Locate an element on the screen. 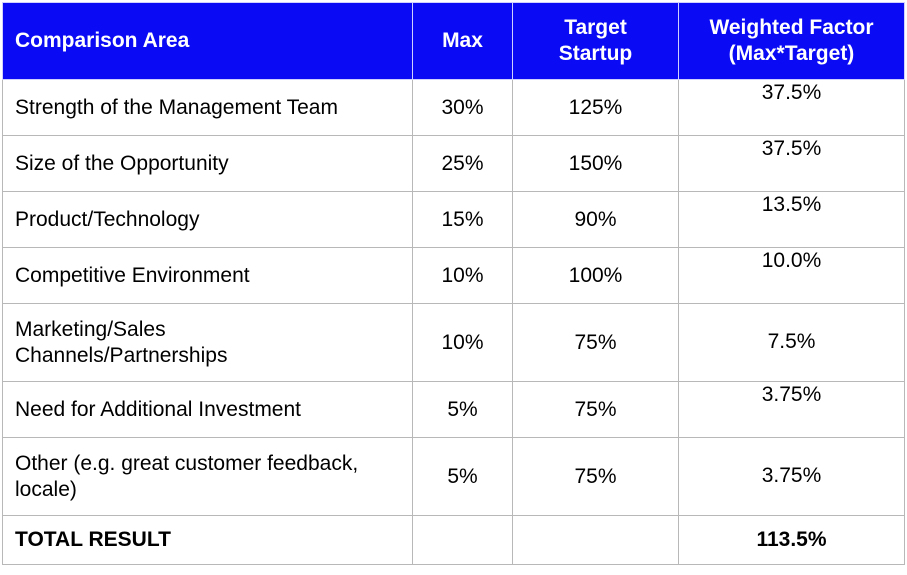 The height and width of the screenshot is (575, 907). row-target: 125% is located at coordinates (595, 107).